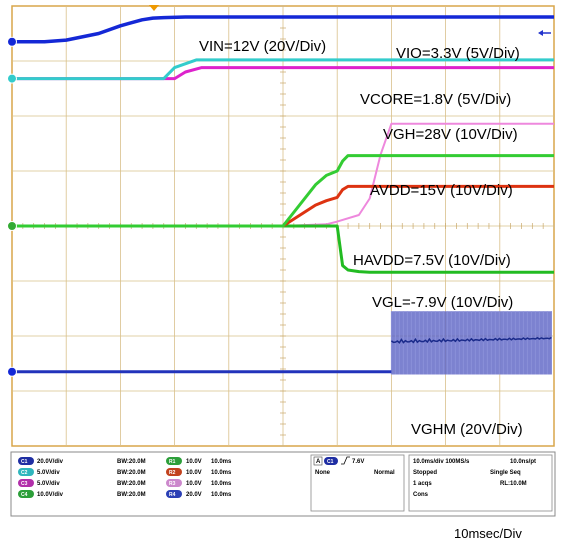  I want to click on trace-avdd, so click(283, 191).